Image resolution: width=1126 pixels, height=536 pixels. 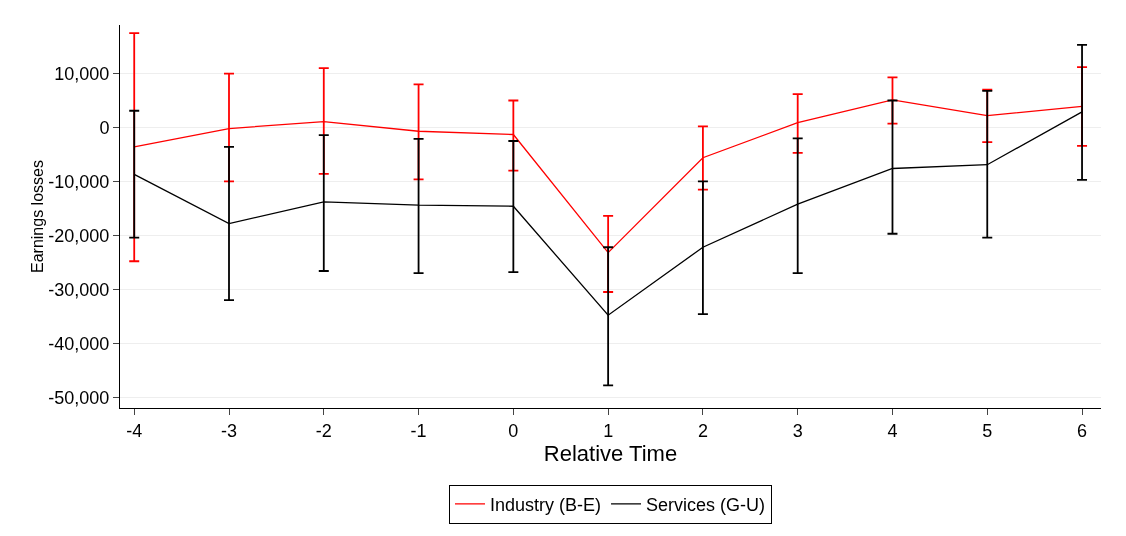 I want to click on x-axis-title: Relative Time, so click(x=610, y=453).